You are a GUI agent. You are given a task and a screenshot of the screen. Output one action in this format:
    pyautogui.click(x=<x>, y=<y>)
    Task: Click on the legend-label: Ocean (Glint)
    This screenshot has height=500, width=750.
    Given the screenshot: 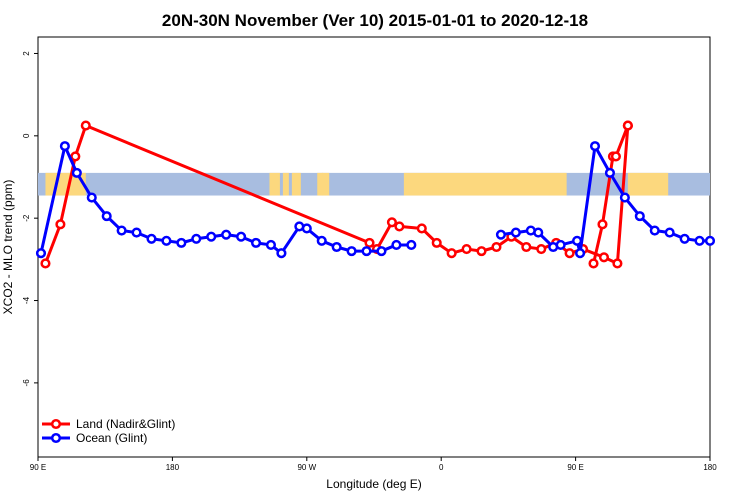 What is the action you would take?
    pyautogui.click(x=111, y=438)
    